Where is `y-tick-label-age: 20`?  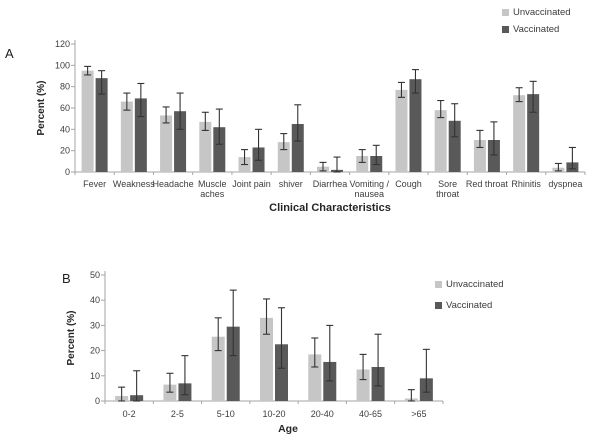 y-tick-label-age: 20 is located at coordinates (95, 351).